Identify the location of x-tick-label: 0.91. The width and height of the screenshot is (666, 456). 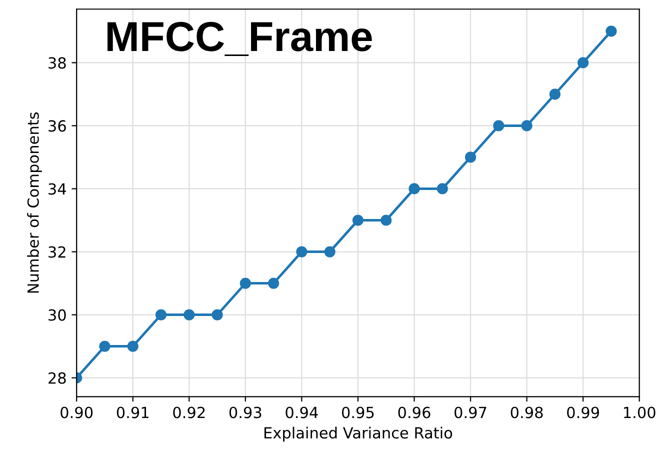
(132, 412).